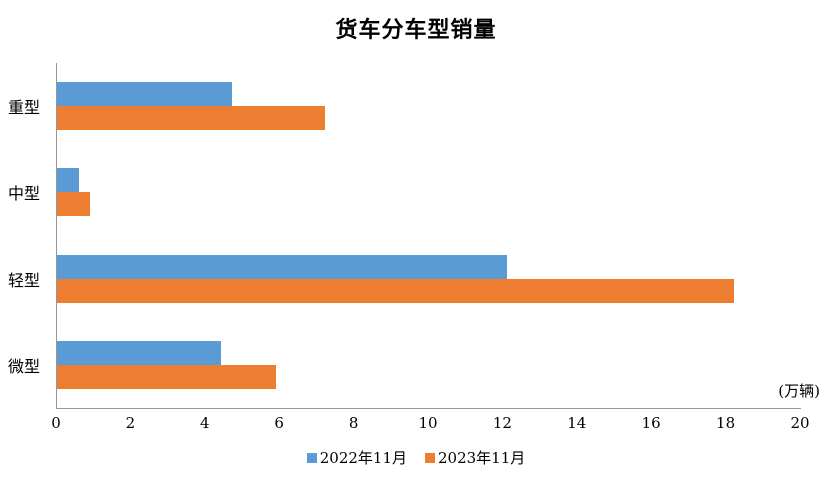 The width and height of the screenshot is (832, 479). What do you see at coordinates (24, 235) in the screenshot?
I see `y-axis-labels: 重型 中型 轻型 微型` at bounding box center [24, 235].